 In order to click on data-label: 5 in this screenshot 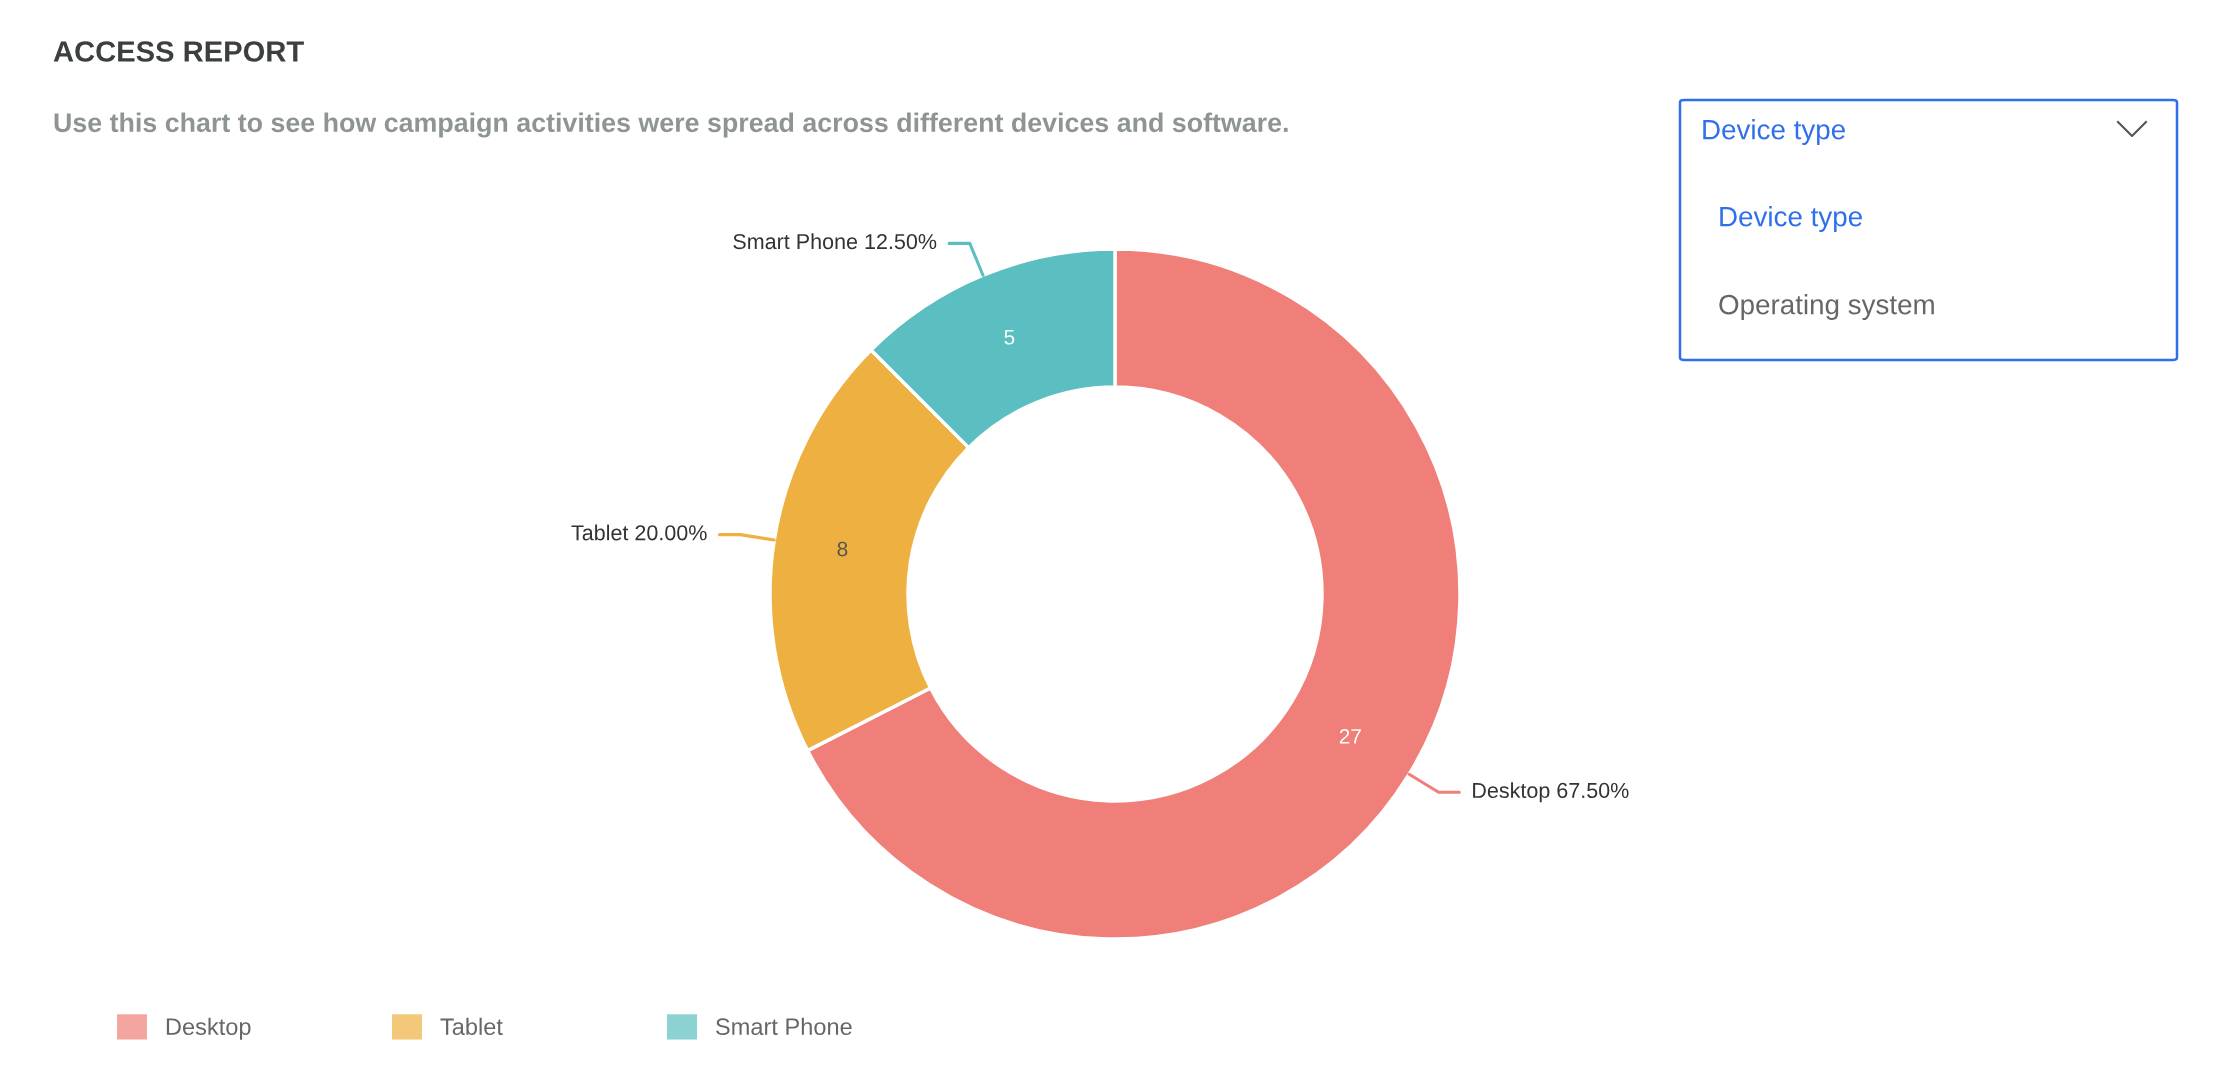, I will do `click(1009, 337)`.